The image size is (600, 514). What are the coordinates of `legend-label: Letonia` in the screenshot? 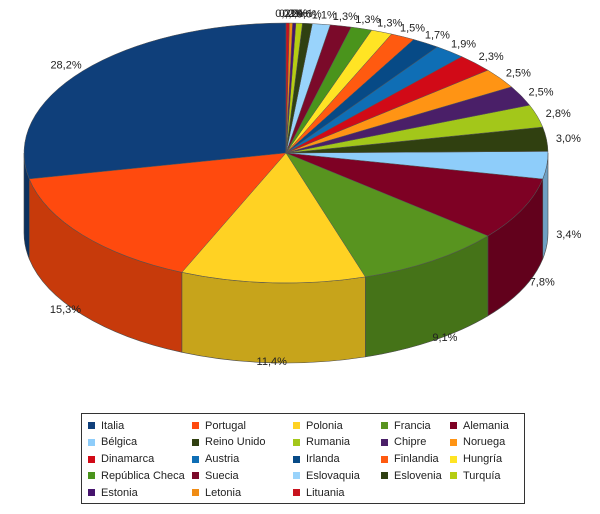 It's located at (223, 492).